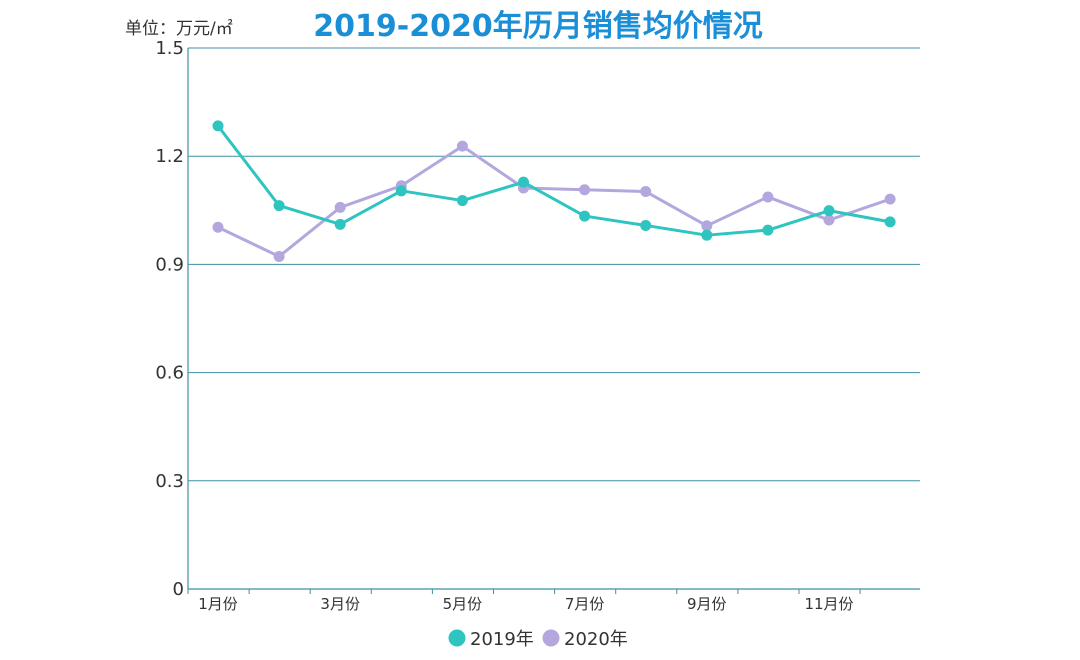 This screenshot has height=660, width=1080. I want to click on y-tick-label: 1.2, so click(169, 156).